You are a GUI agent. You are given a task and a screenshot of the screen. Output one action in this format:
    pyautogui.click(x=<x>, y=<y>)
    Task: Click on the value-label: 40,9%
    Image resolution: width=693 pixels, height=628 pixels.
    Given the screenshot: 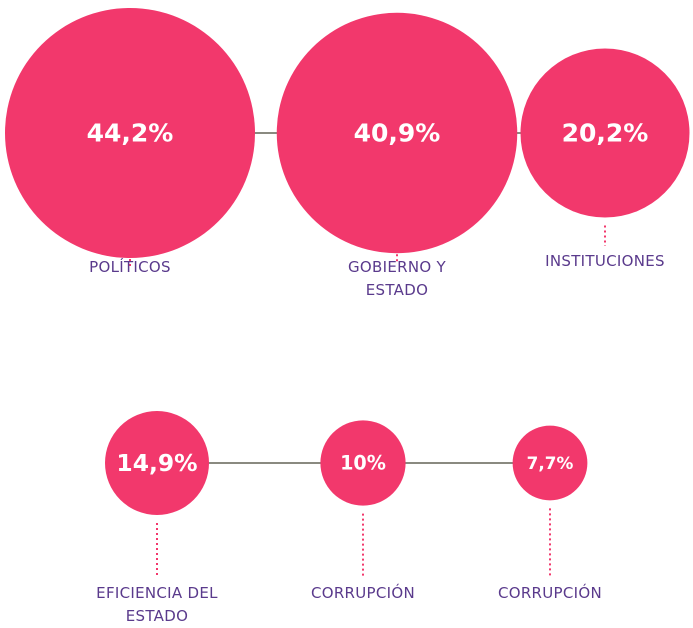 What is the action you would take?
    pyautogui.click(x=397, y=133)
    